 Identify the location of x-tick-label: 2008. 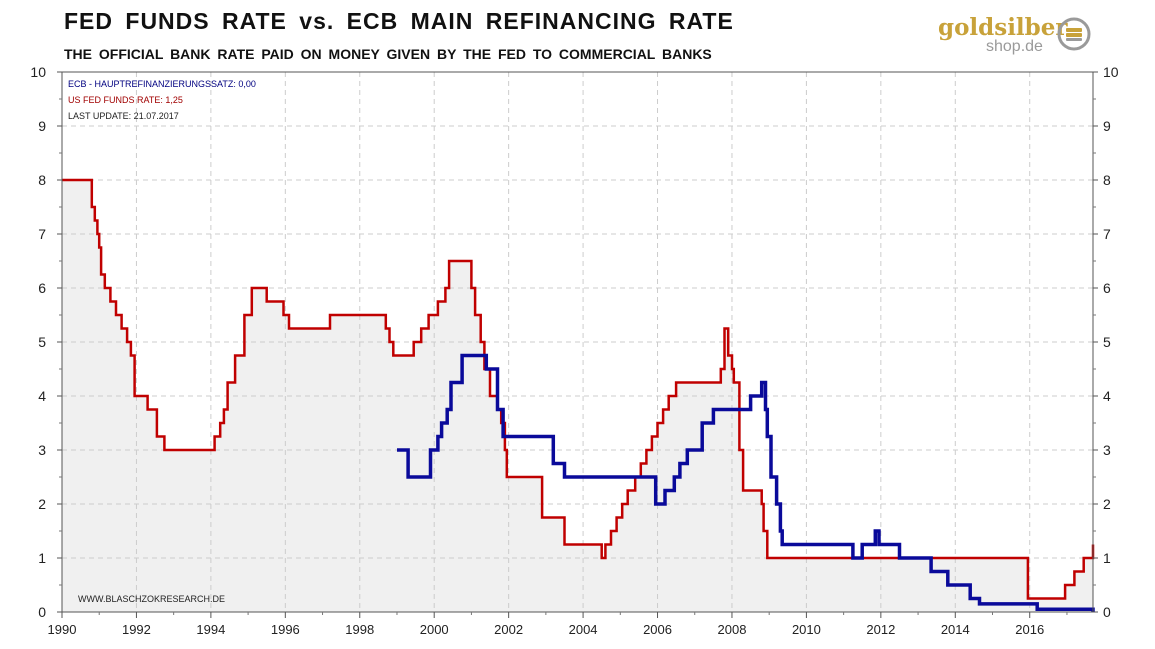
(732, 629).